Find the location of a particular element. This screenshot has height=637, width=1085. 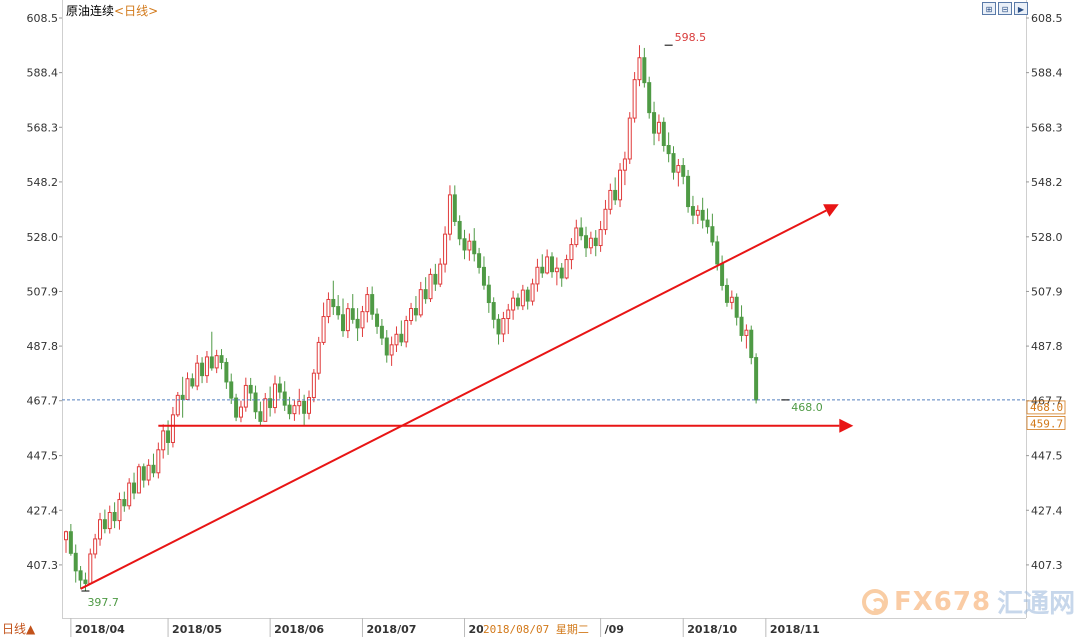

y-tick-label-left: 487.8 is located at coordinates (43, 346).